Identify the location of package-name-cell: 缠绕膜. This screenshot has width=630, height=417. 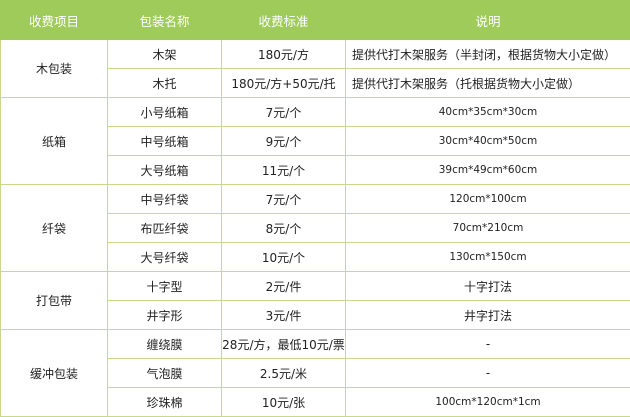
(165, 344).